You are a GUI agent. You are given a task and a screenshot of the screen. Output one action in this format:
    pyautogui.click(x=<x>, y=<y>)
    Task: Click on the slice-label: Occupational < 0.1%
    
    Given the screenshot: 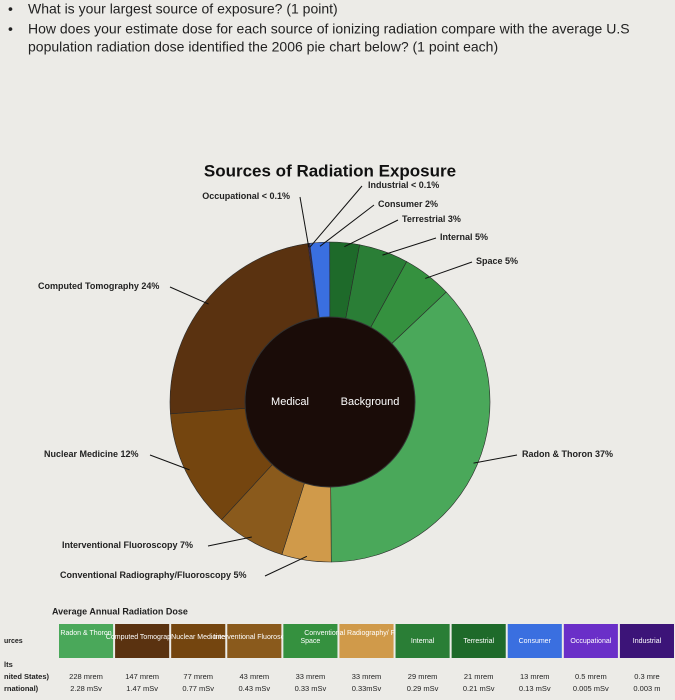 What is the action you would take?
    pyautogui.click(x=246, y=196)
    